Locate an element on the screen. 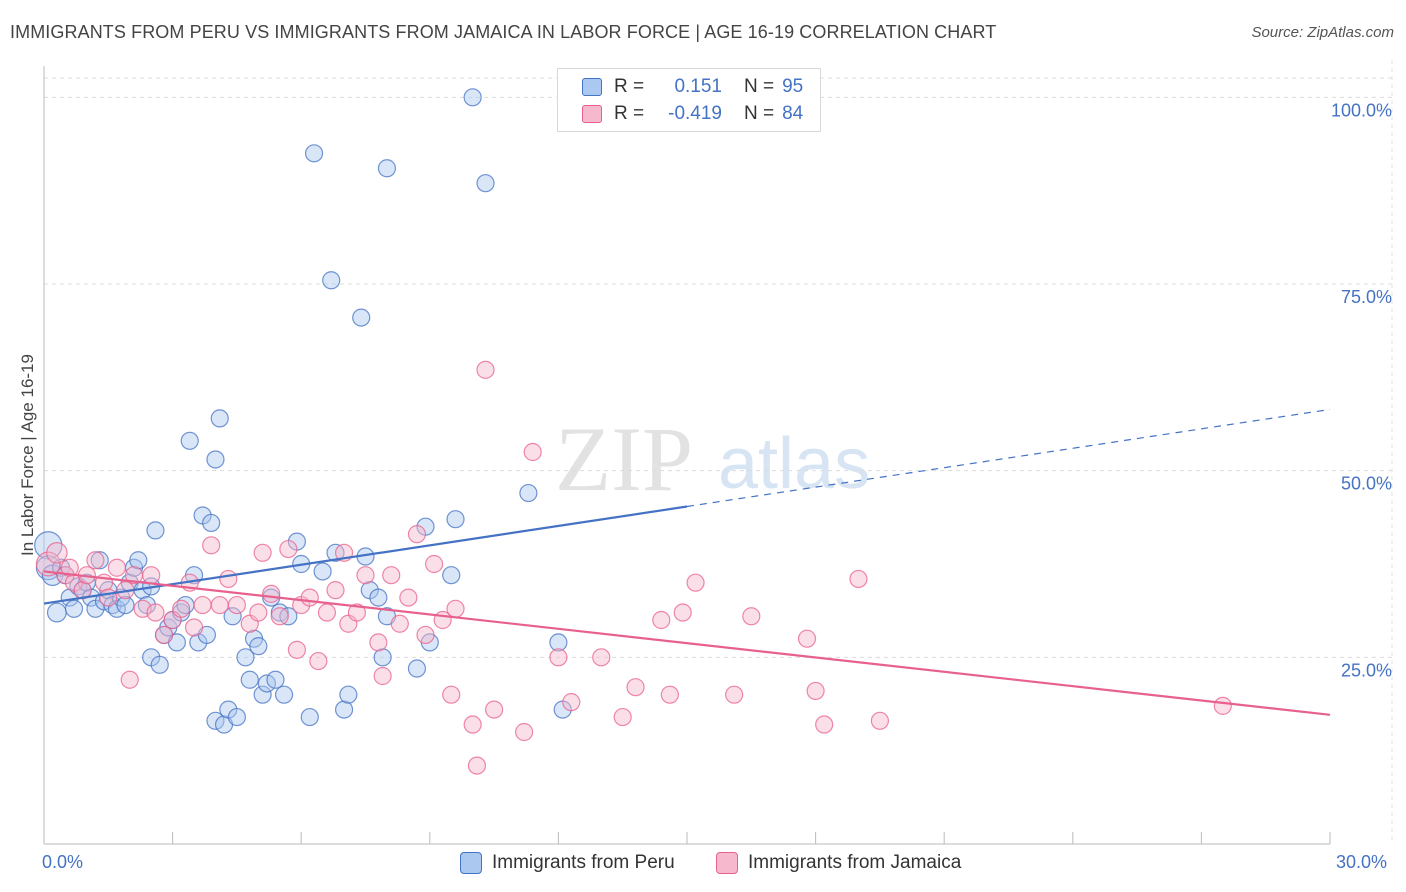 The image size is (1406, 892). peru-trend-line is located at coordinates (365, 555).